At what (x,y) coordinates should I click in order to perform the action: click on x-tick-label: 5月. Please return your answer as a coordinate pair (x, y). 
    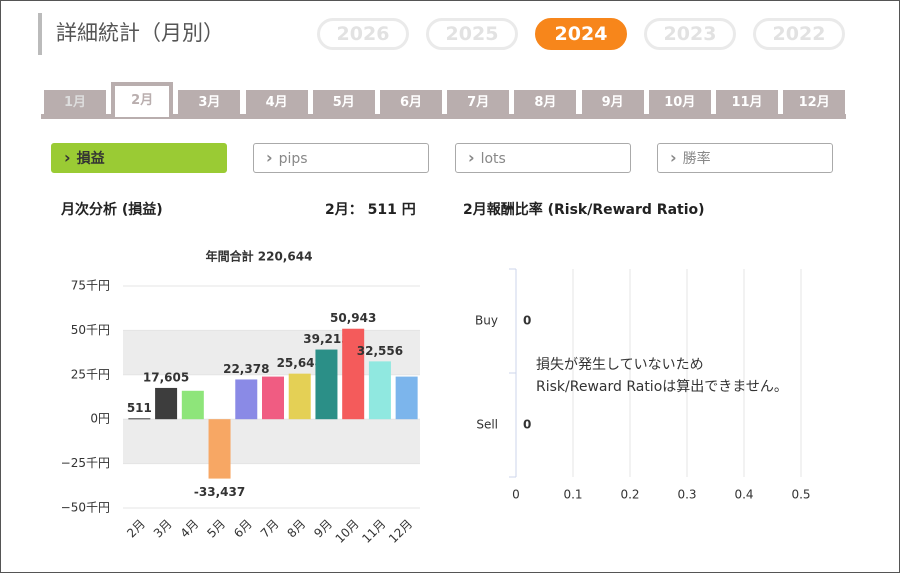
    Looking at the image, I should click on (216, 529).